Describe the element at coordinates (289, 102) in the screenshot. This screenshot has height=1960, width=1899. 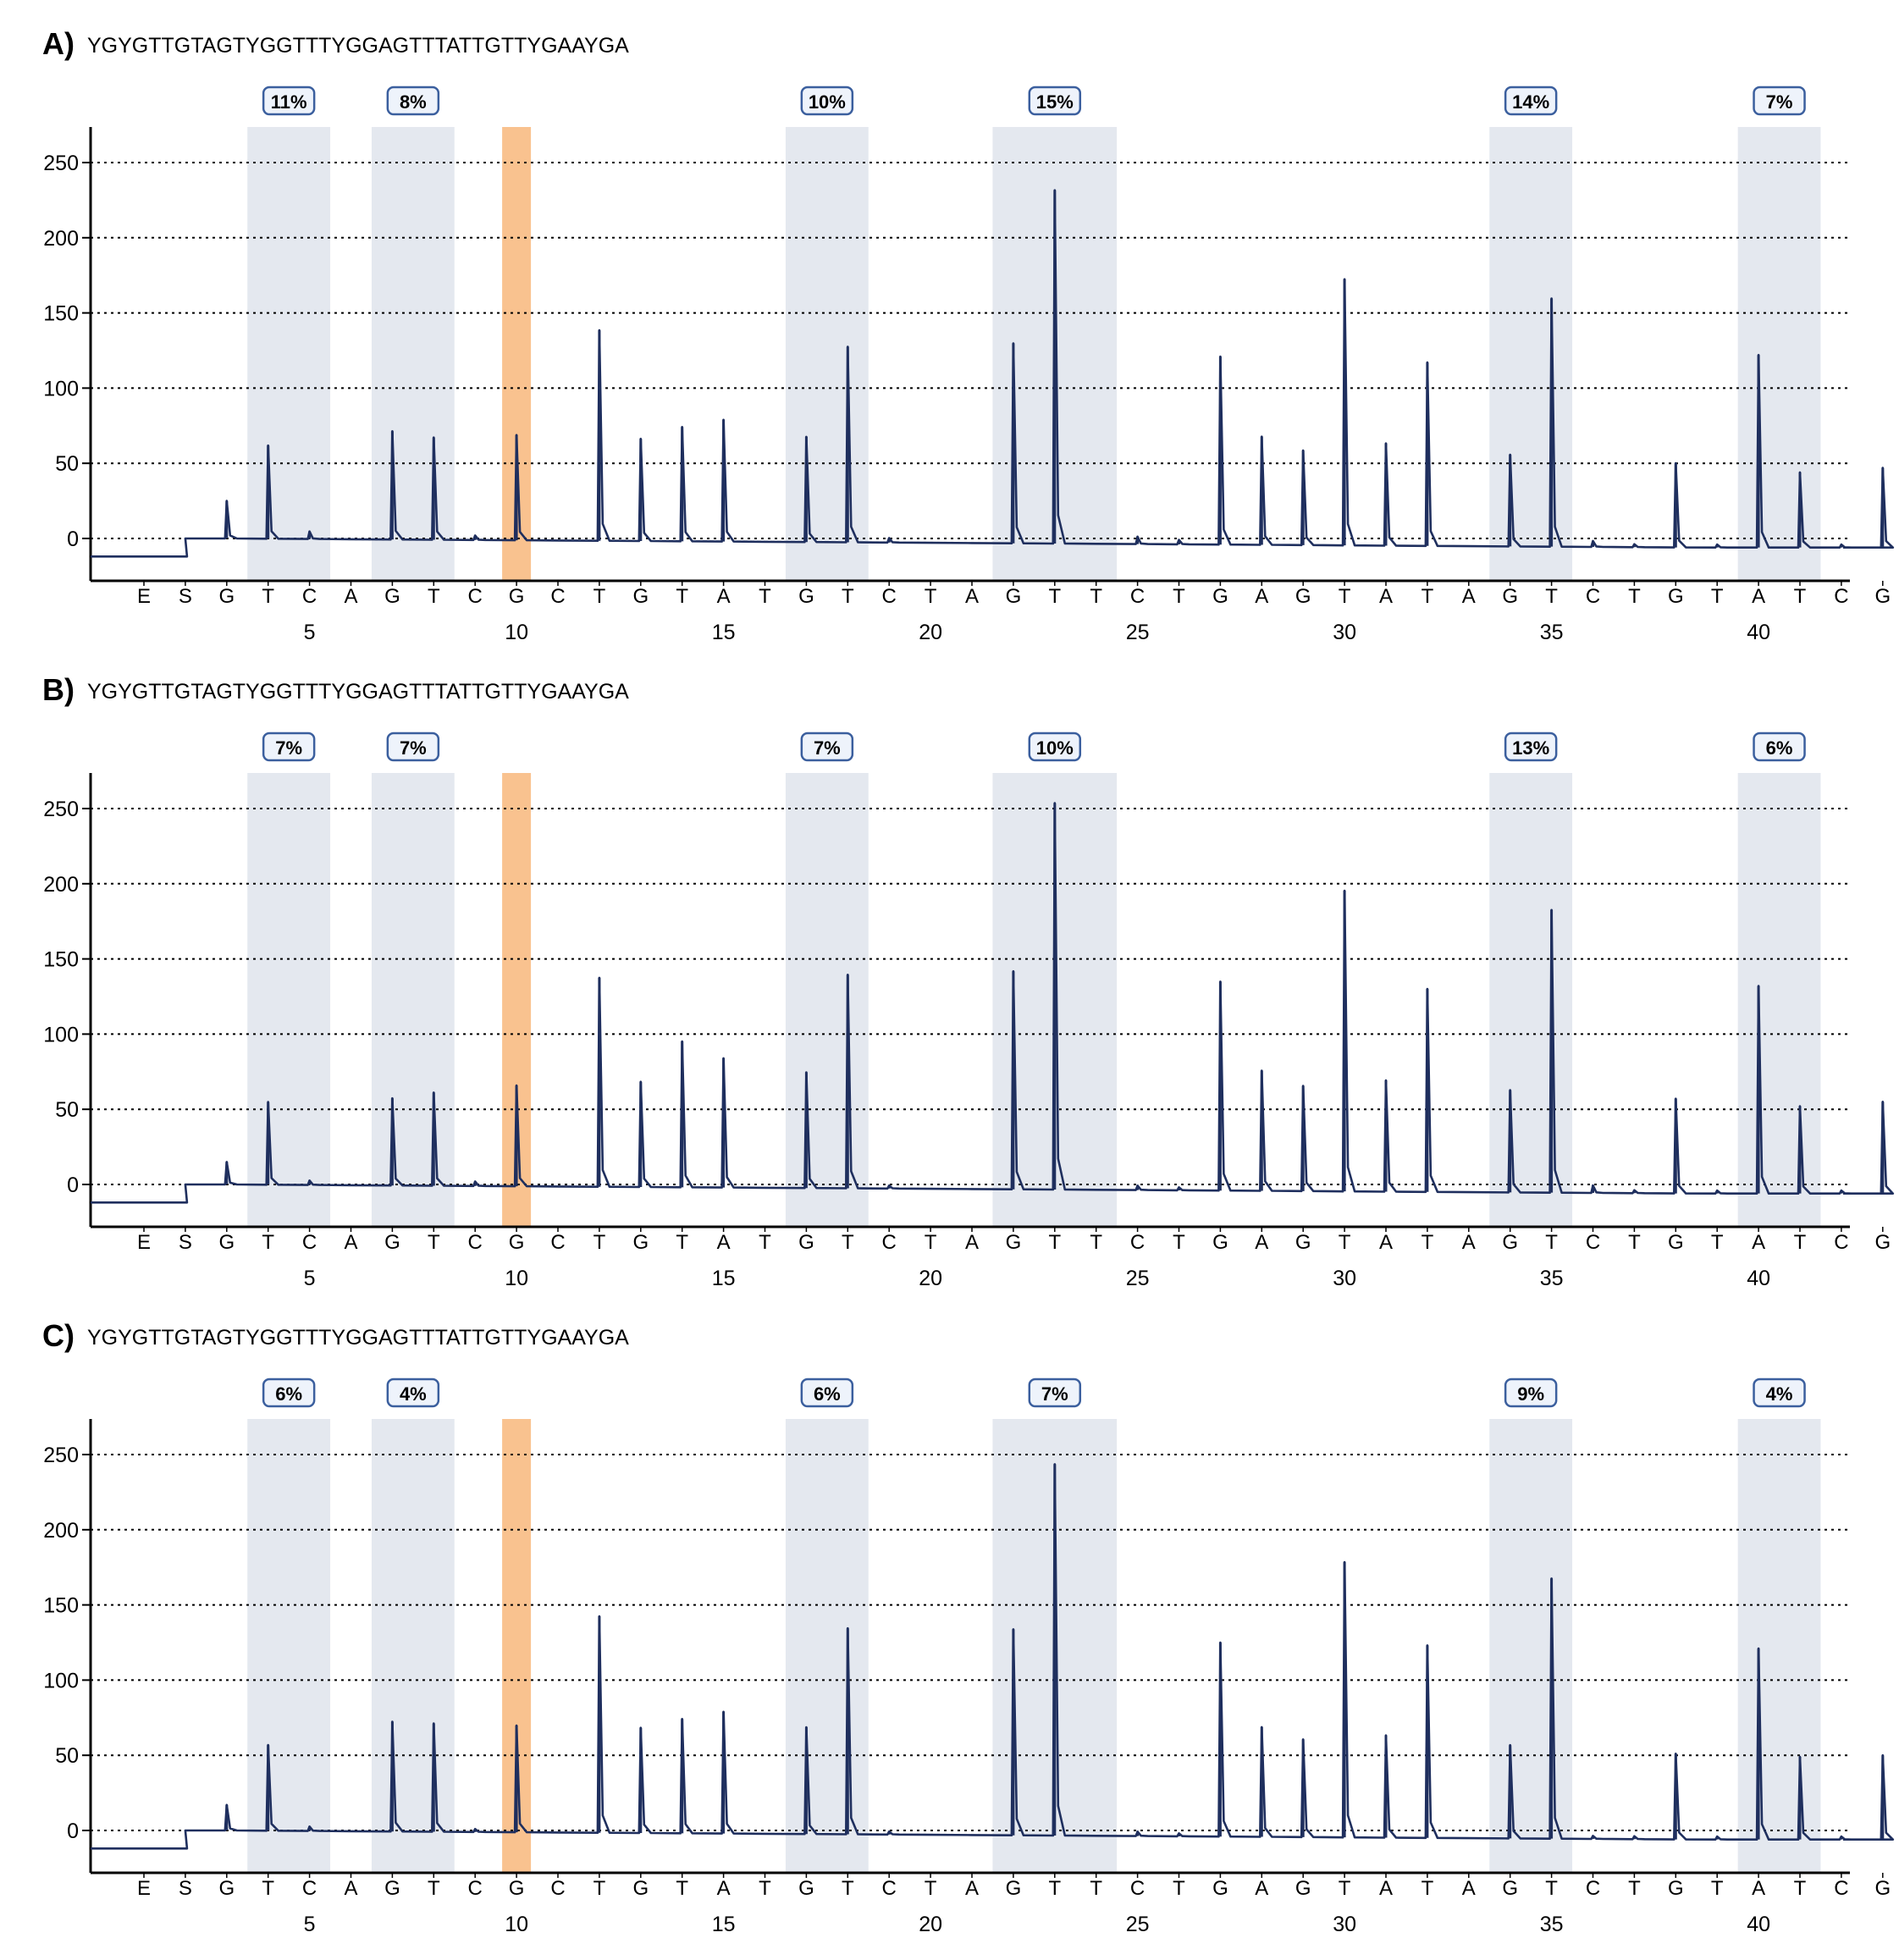
I see `methylation-percent-label: 11%` at that location.